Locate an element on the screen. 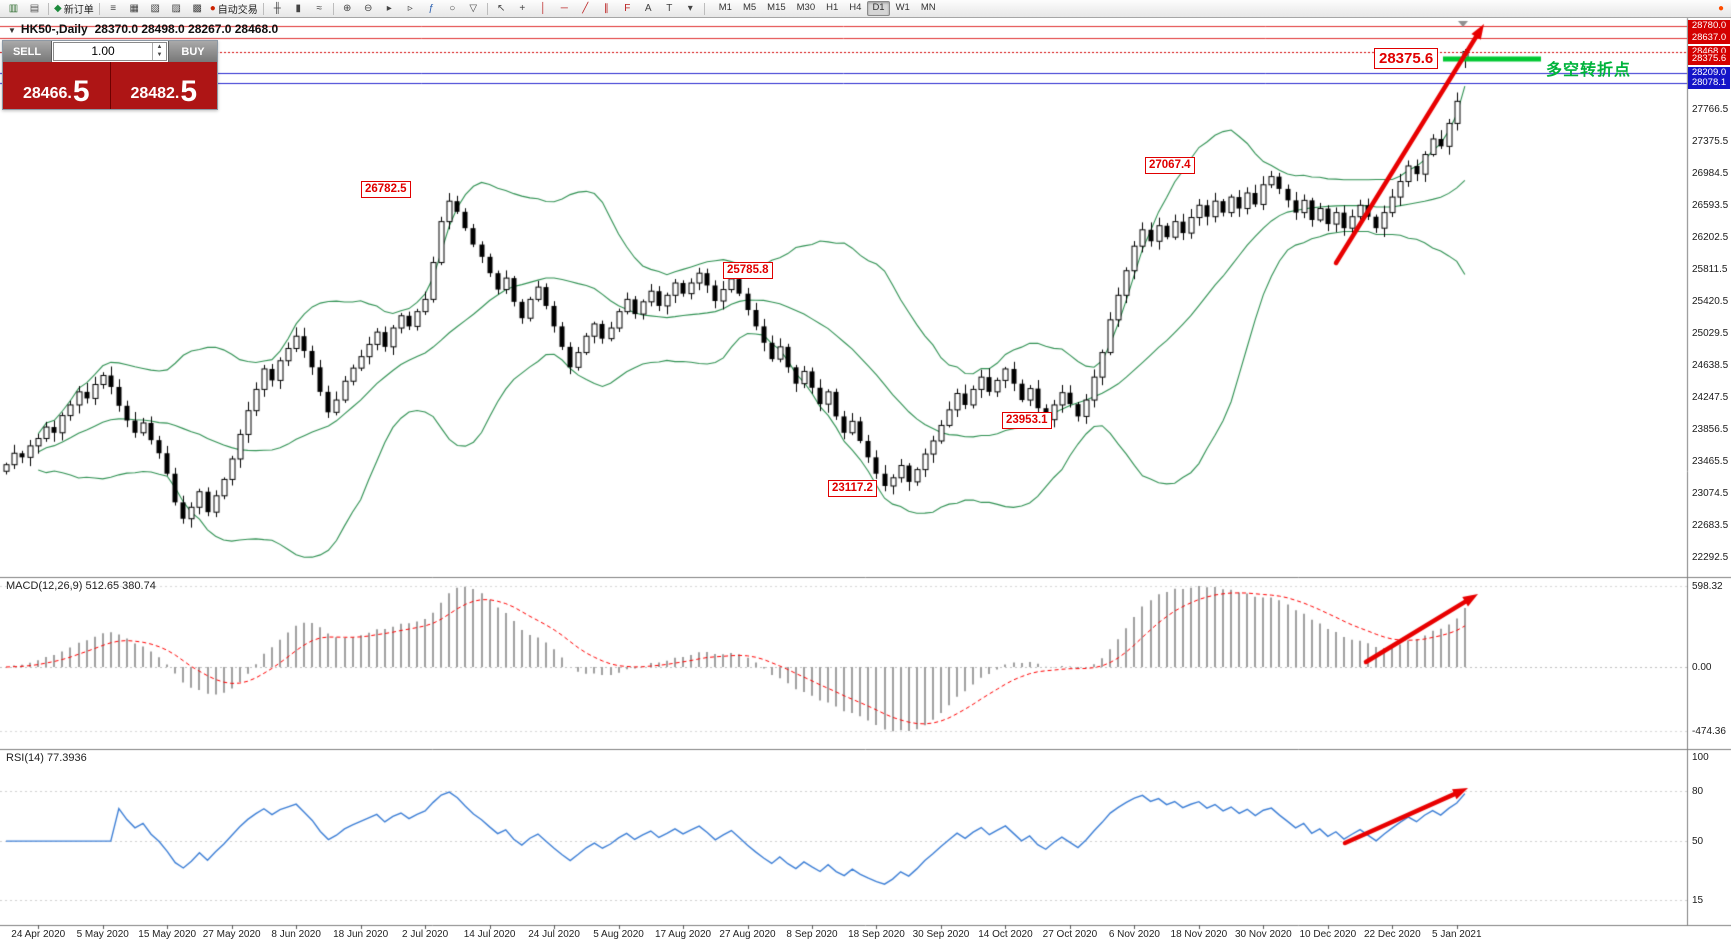 The height and width of the screenshot is (943, 1731). new-order-button: ◆ 新订单 is located at coordinates (74, 8).